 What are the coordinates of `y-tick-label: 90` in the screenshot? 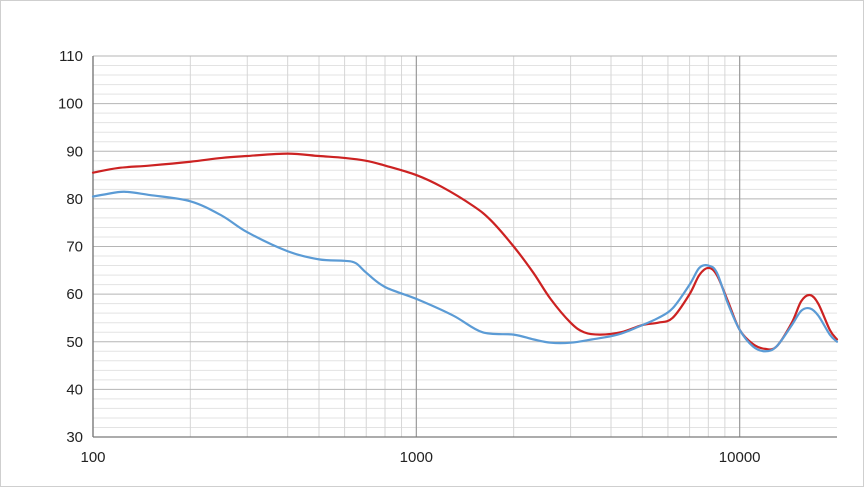 It's located at (74, 151).